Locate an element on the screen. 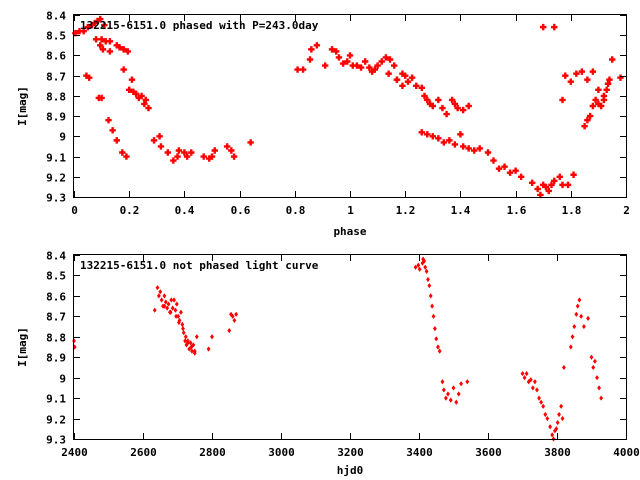 Image resolution: width=640 pixels, height=480 pixels. phased-y-tick-label: 8.7 is located at coordinates (56, 77).